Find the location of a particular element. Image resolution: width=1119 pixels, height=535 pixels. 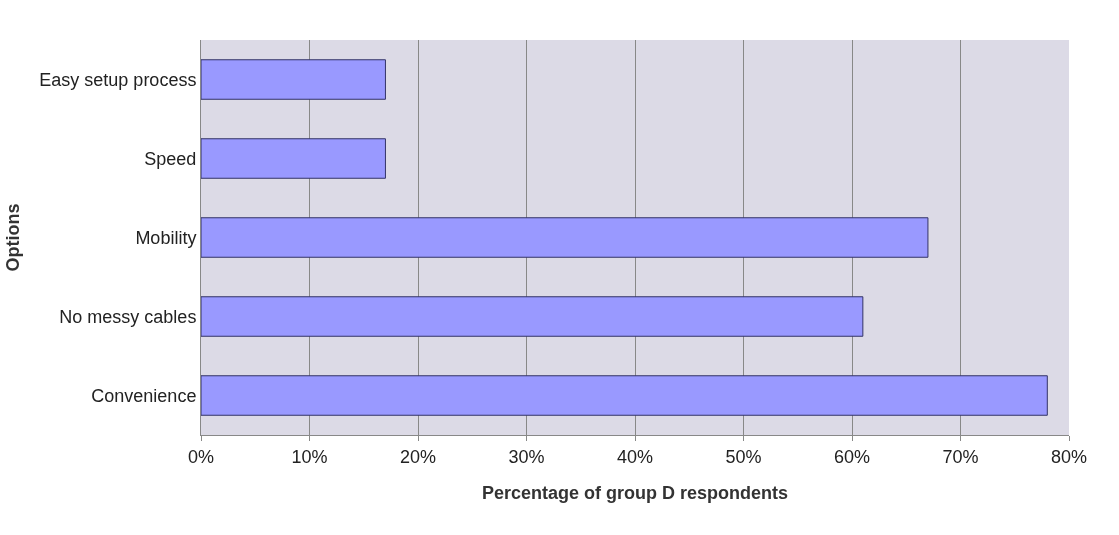

y-tick-label: No messy cables is located at coordinates (128, 316).